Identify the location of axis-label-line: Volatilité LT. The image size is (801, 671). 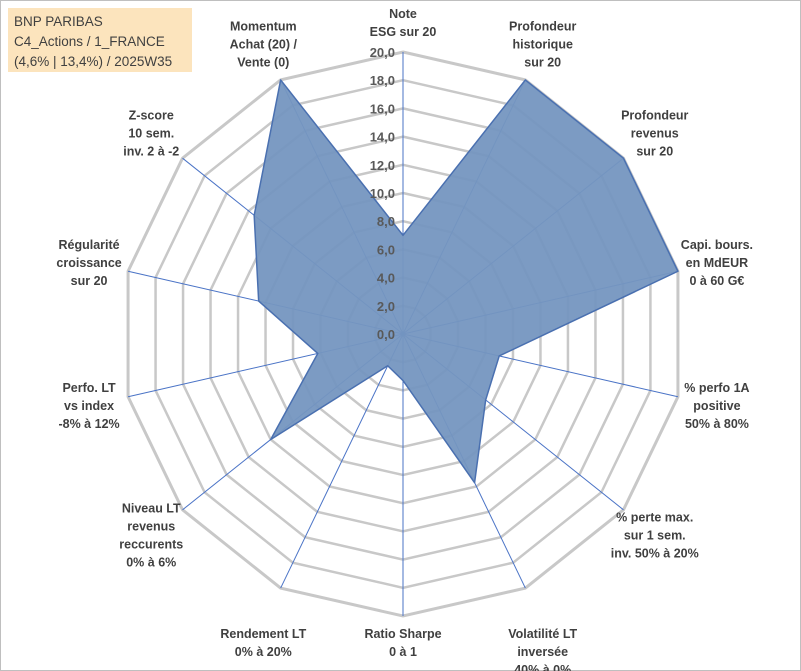
(542, 634).